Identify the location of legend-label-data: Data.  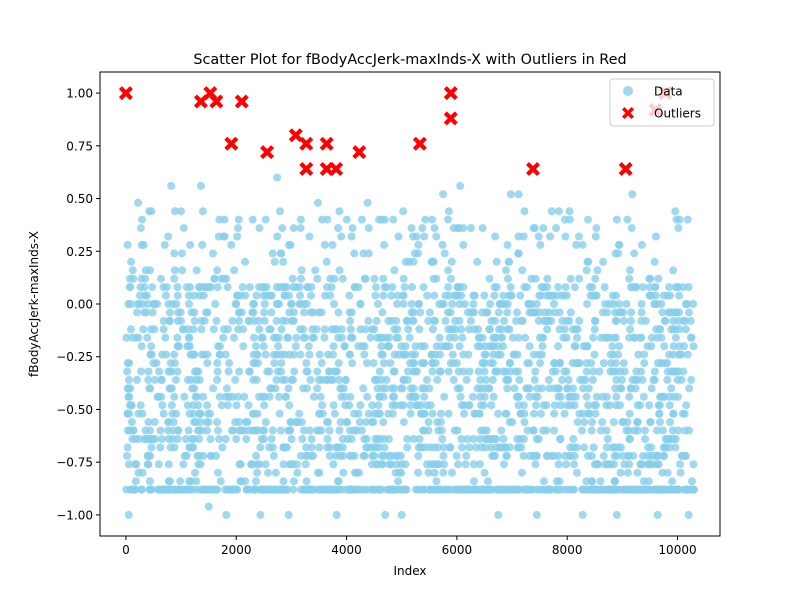
(668, 92).